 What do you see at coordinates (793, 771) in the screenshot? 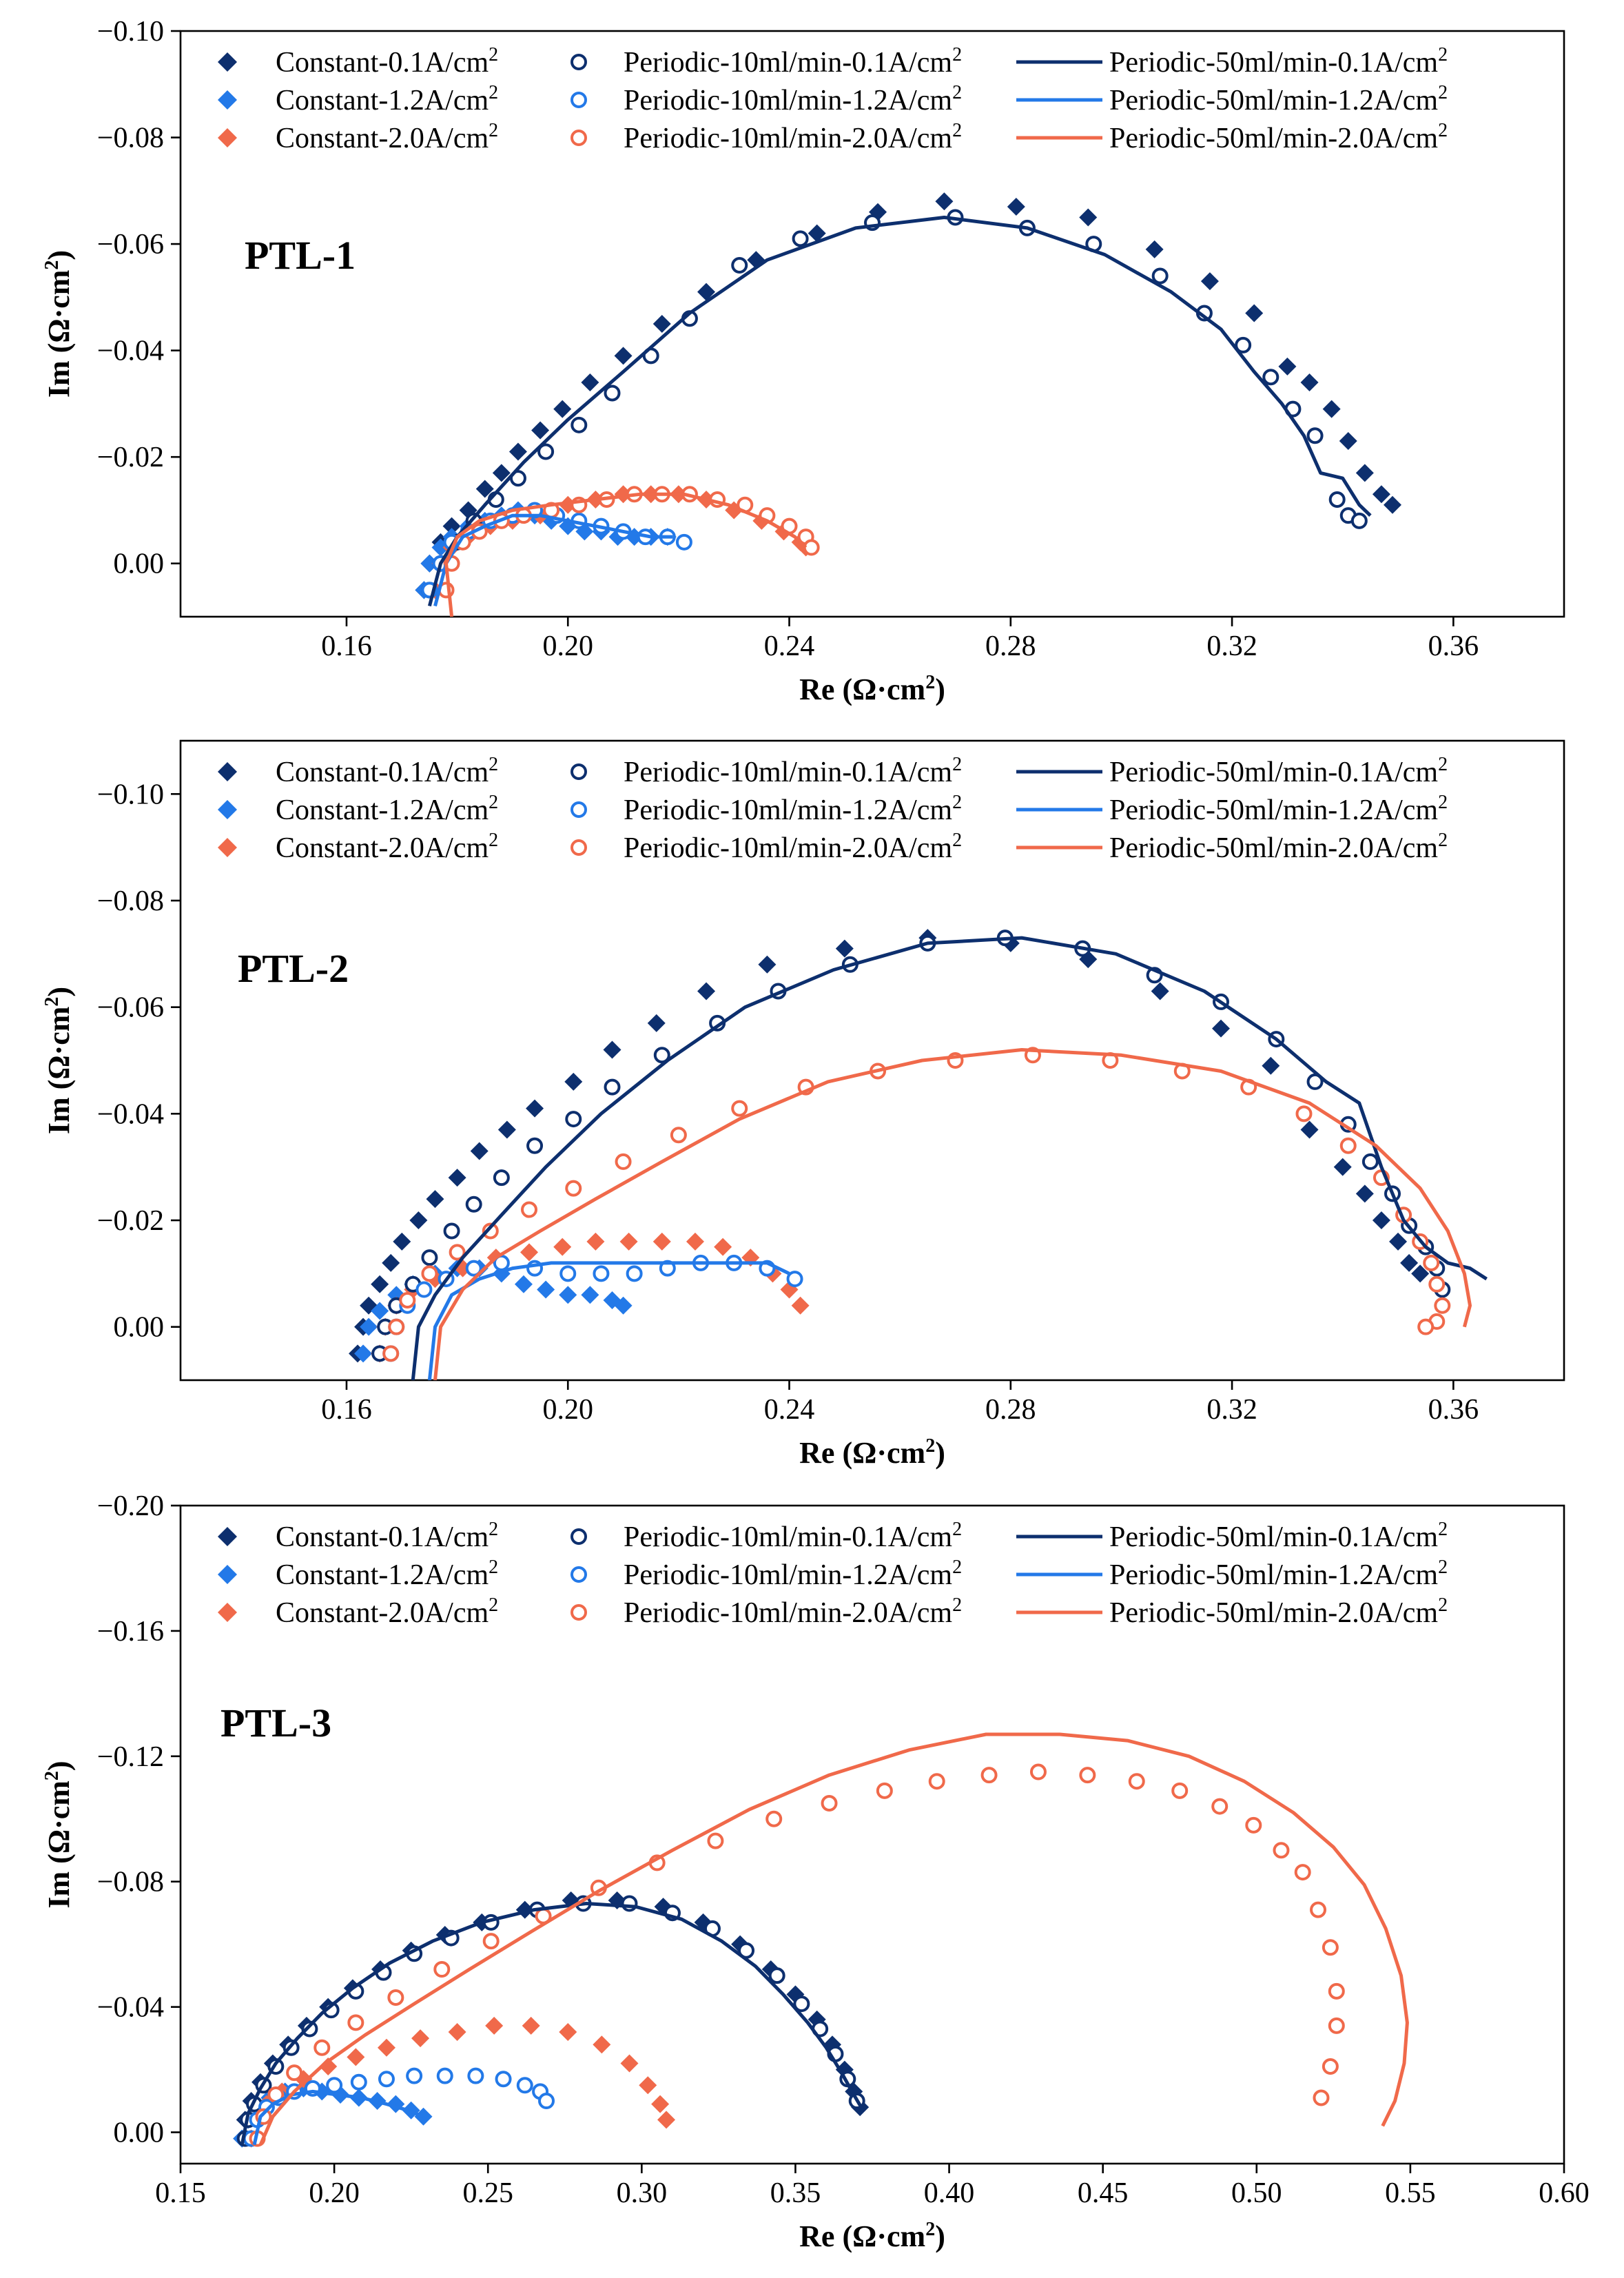
I see `legend-label: Periodic-10ml/min-0.1A/cm2` at bounding box center [793, 771].